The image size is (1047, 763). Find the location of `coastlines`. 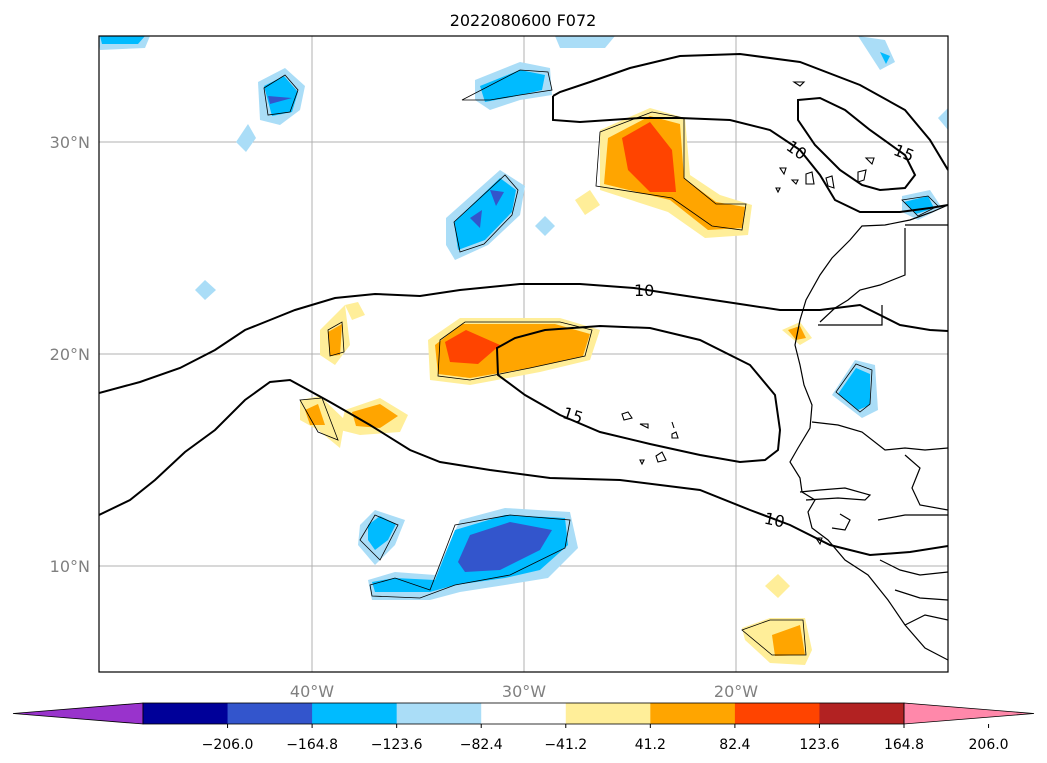

coastlines is located at coordinates (868, 432).